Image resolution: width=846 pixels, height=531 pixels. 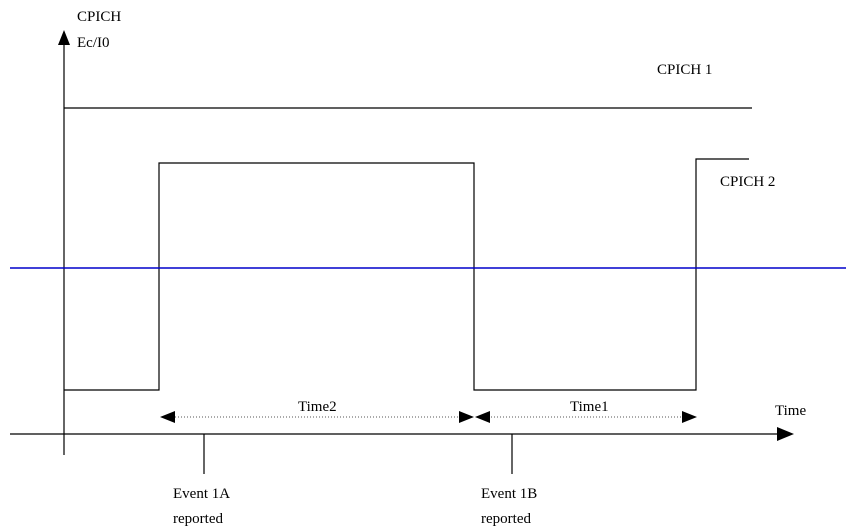 I want to click on time1-left-arrowhead, so click(x=482, y=417).